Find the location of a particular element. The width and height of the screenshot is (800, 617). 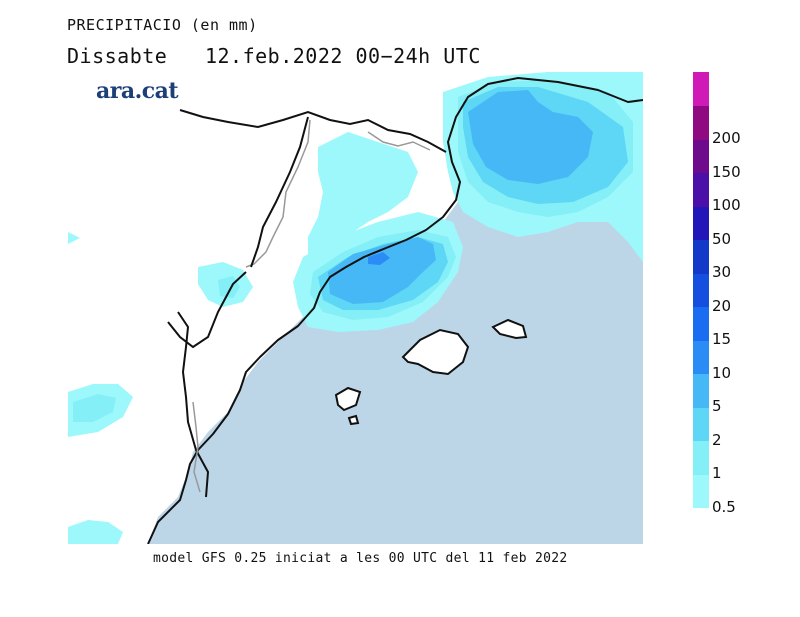

legend-label: 100 is located at coordinates (726, 205).